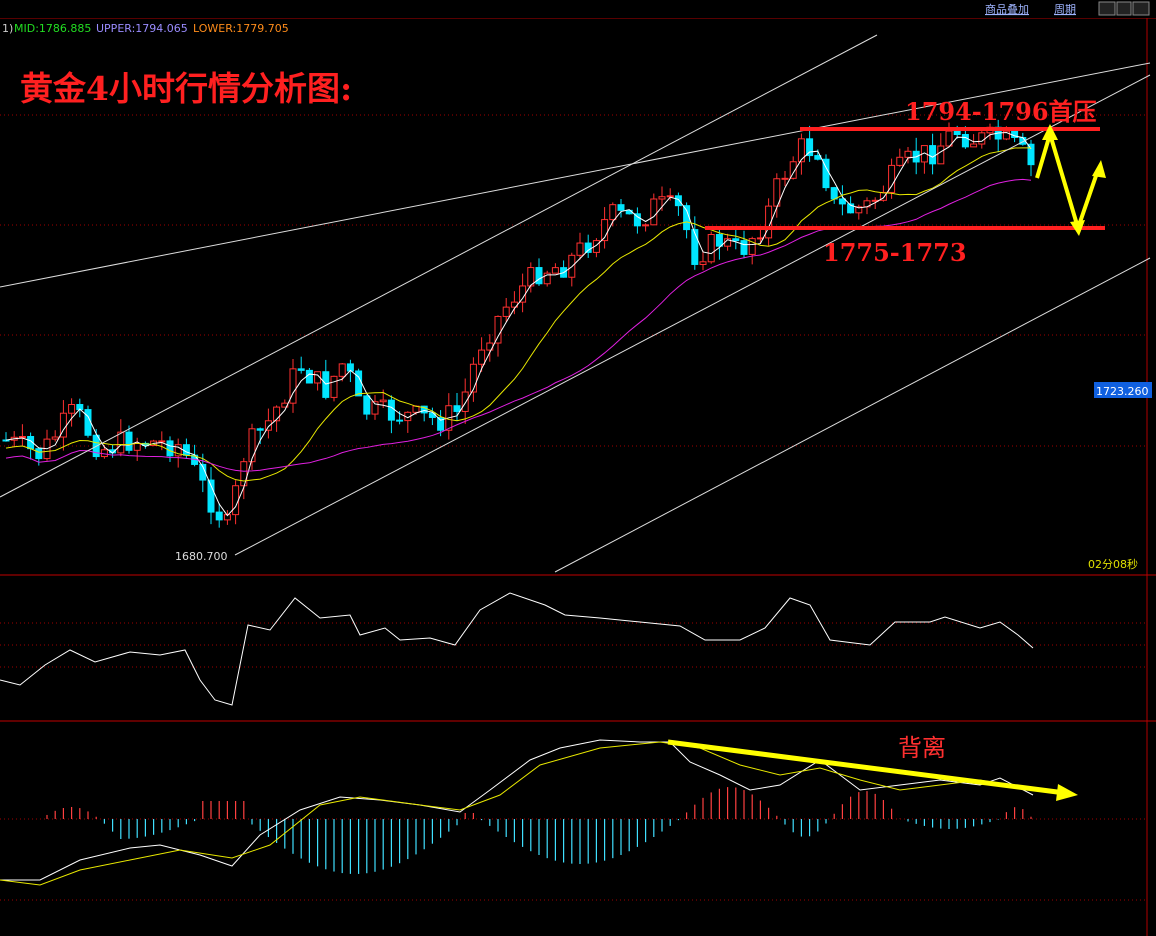 The image size is (1156, 936). I want to click on header-upper: UPPER:1794.065, so click(142, 28).